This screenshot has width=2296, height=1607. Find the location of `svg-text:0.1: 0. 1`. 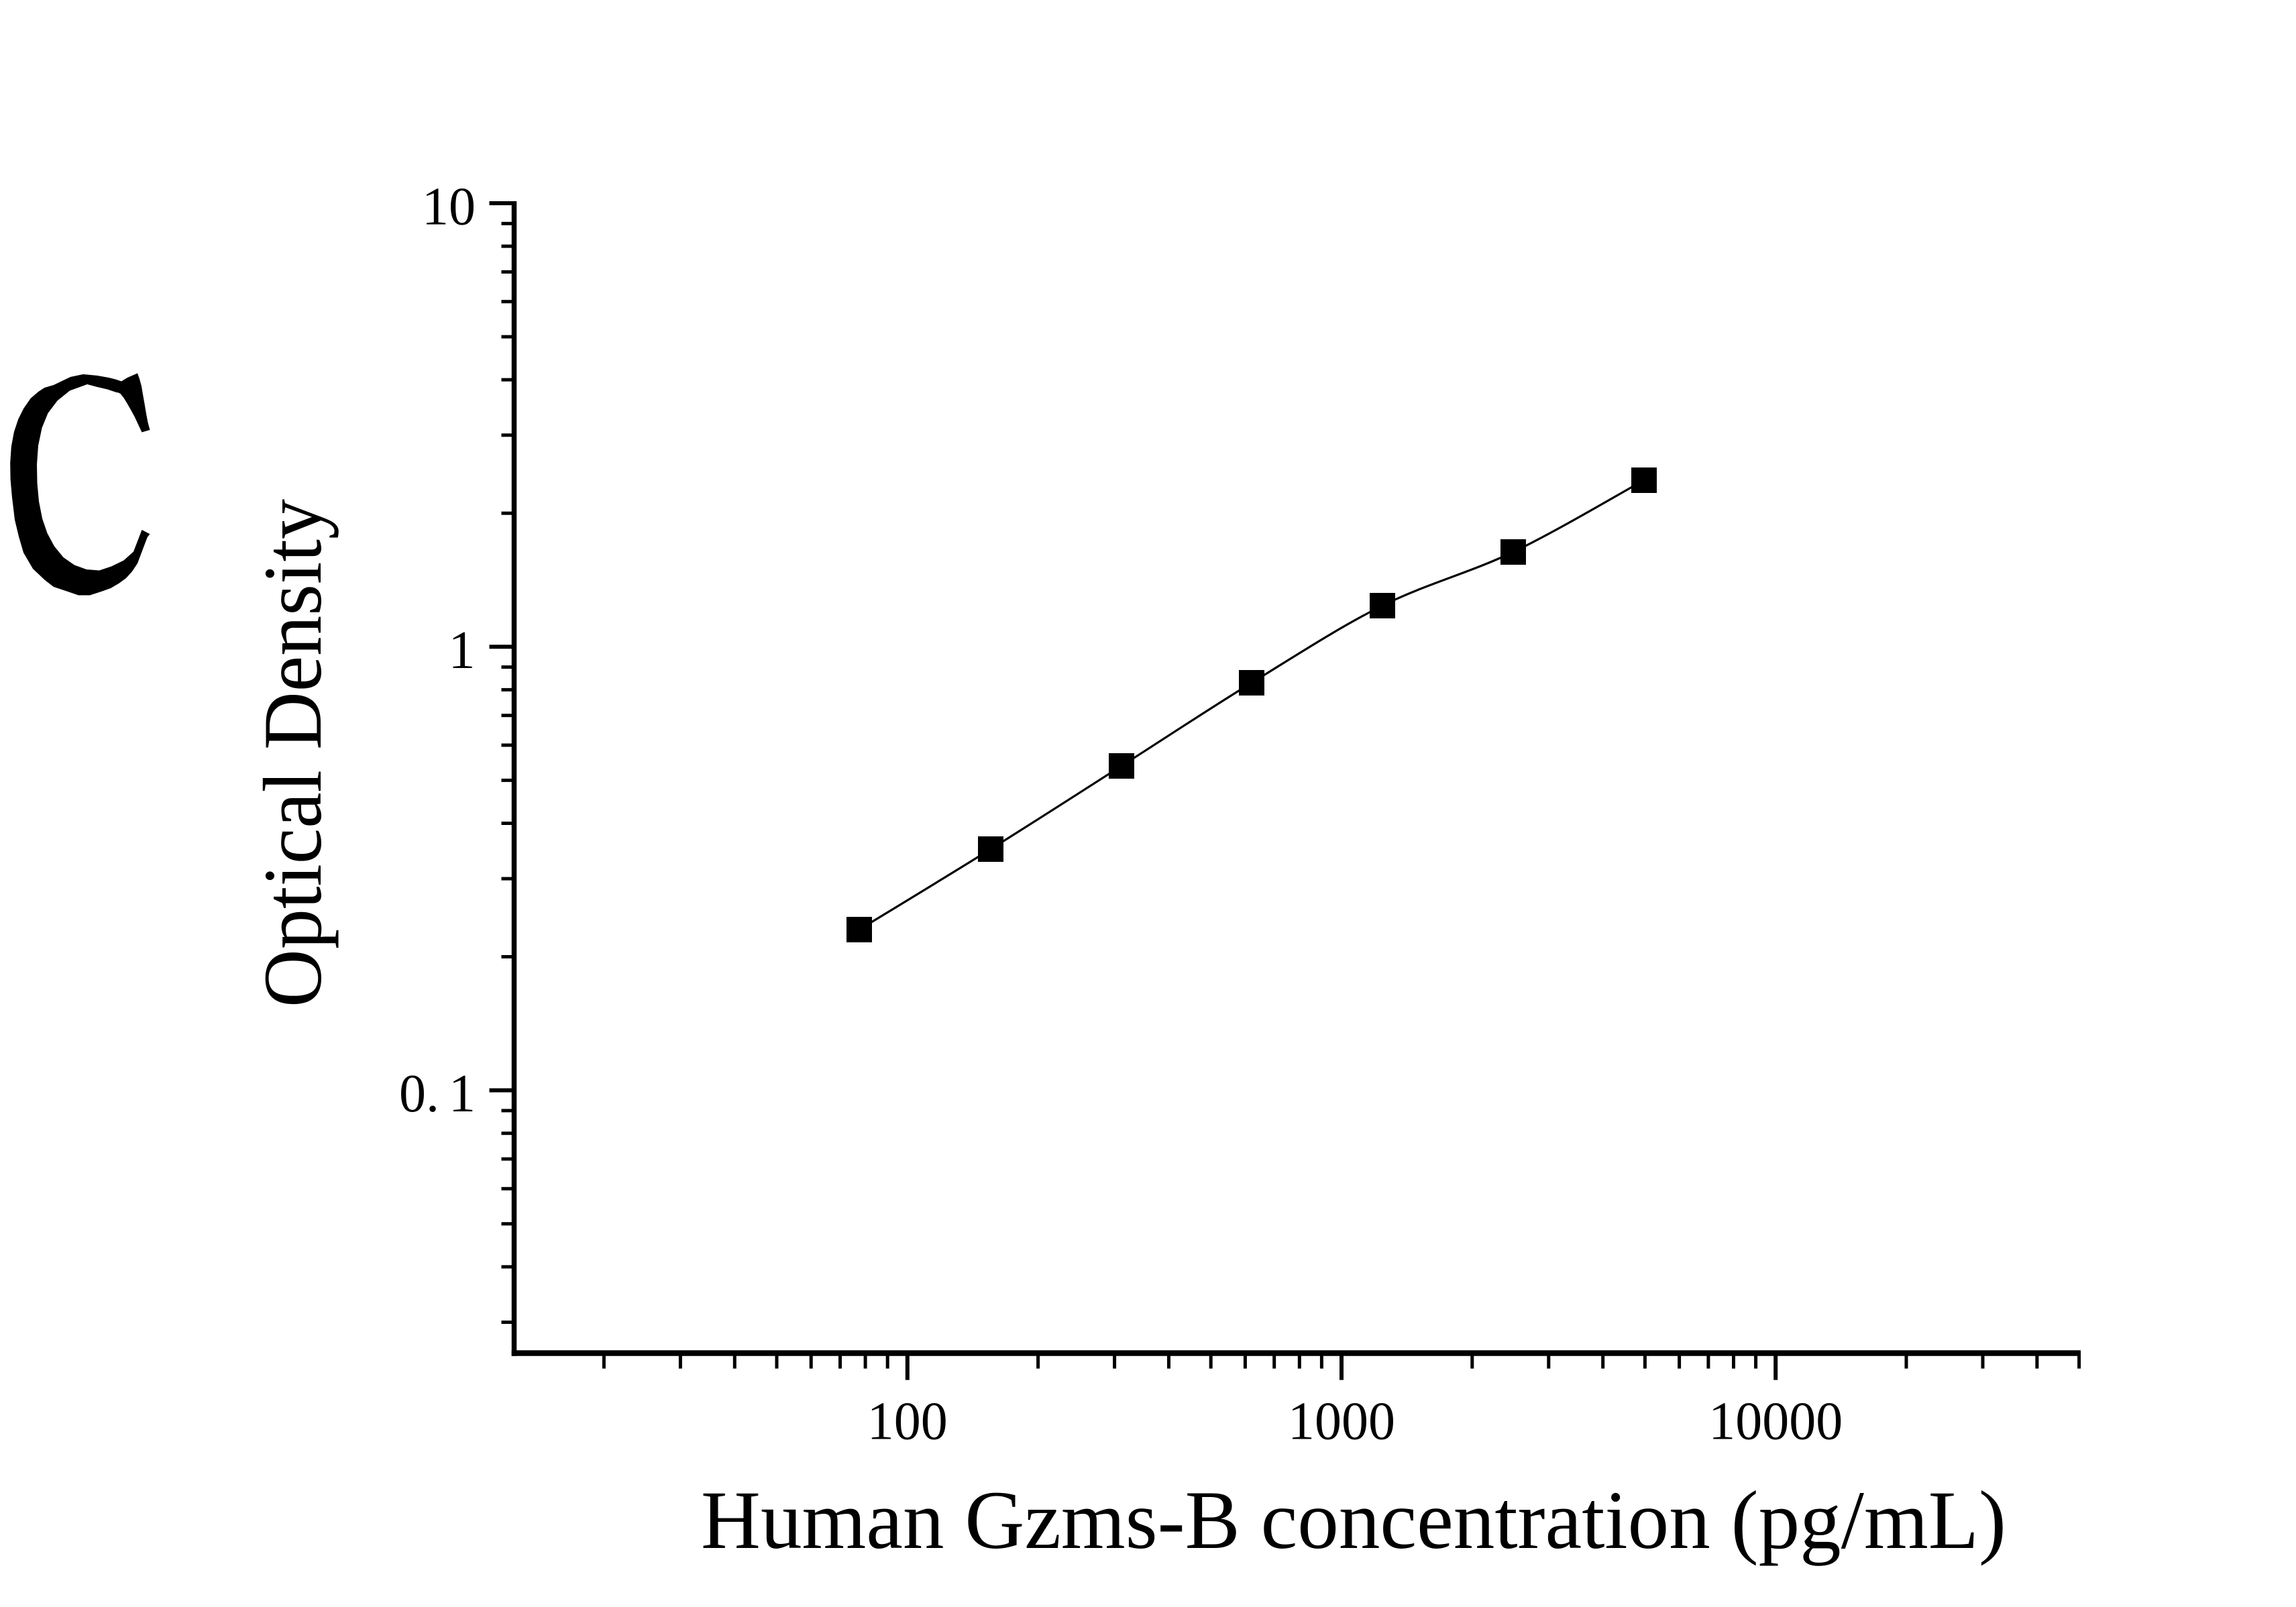

svg-text:0.1: 0. 1 is located at coordinates (437, 1093).